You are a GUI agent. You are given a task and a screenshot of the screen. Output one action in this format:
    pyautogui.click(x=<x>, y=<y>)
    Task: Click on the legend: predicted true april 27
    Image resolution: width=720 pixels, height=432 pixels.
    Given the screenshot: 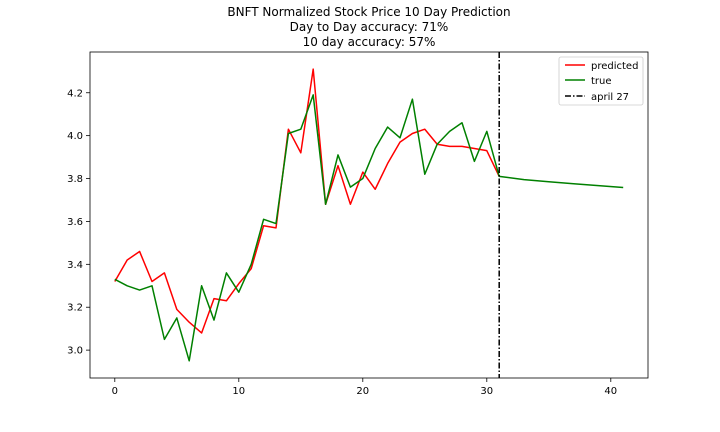 What is the action you would take?
    pyautogui.click(x=601, y=81)
    